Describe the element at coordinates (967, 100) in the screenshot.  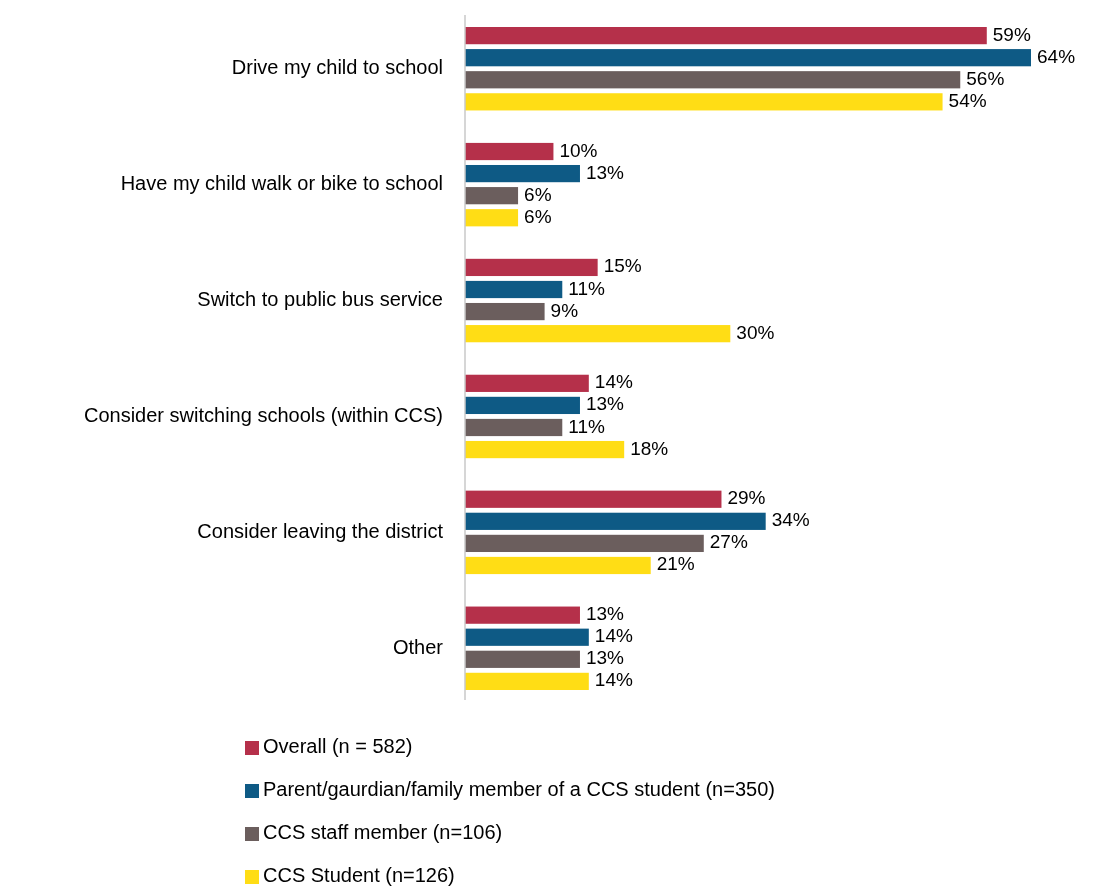
I see `data-label: 54%` at that location.